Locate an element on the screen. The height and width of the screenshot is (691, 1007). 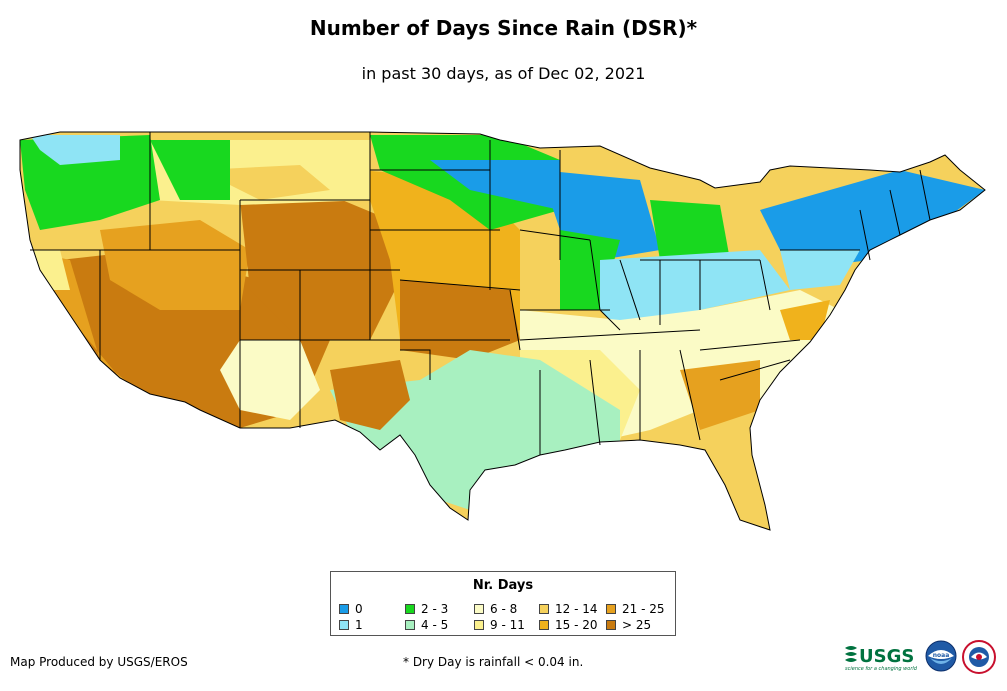
map-title: Number of Days Since Rain (DSR)* is located at coordinates (503, 28).